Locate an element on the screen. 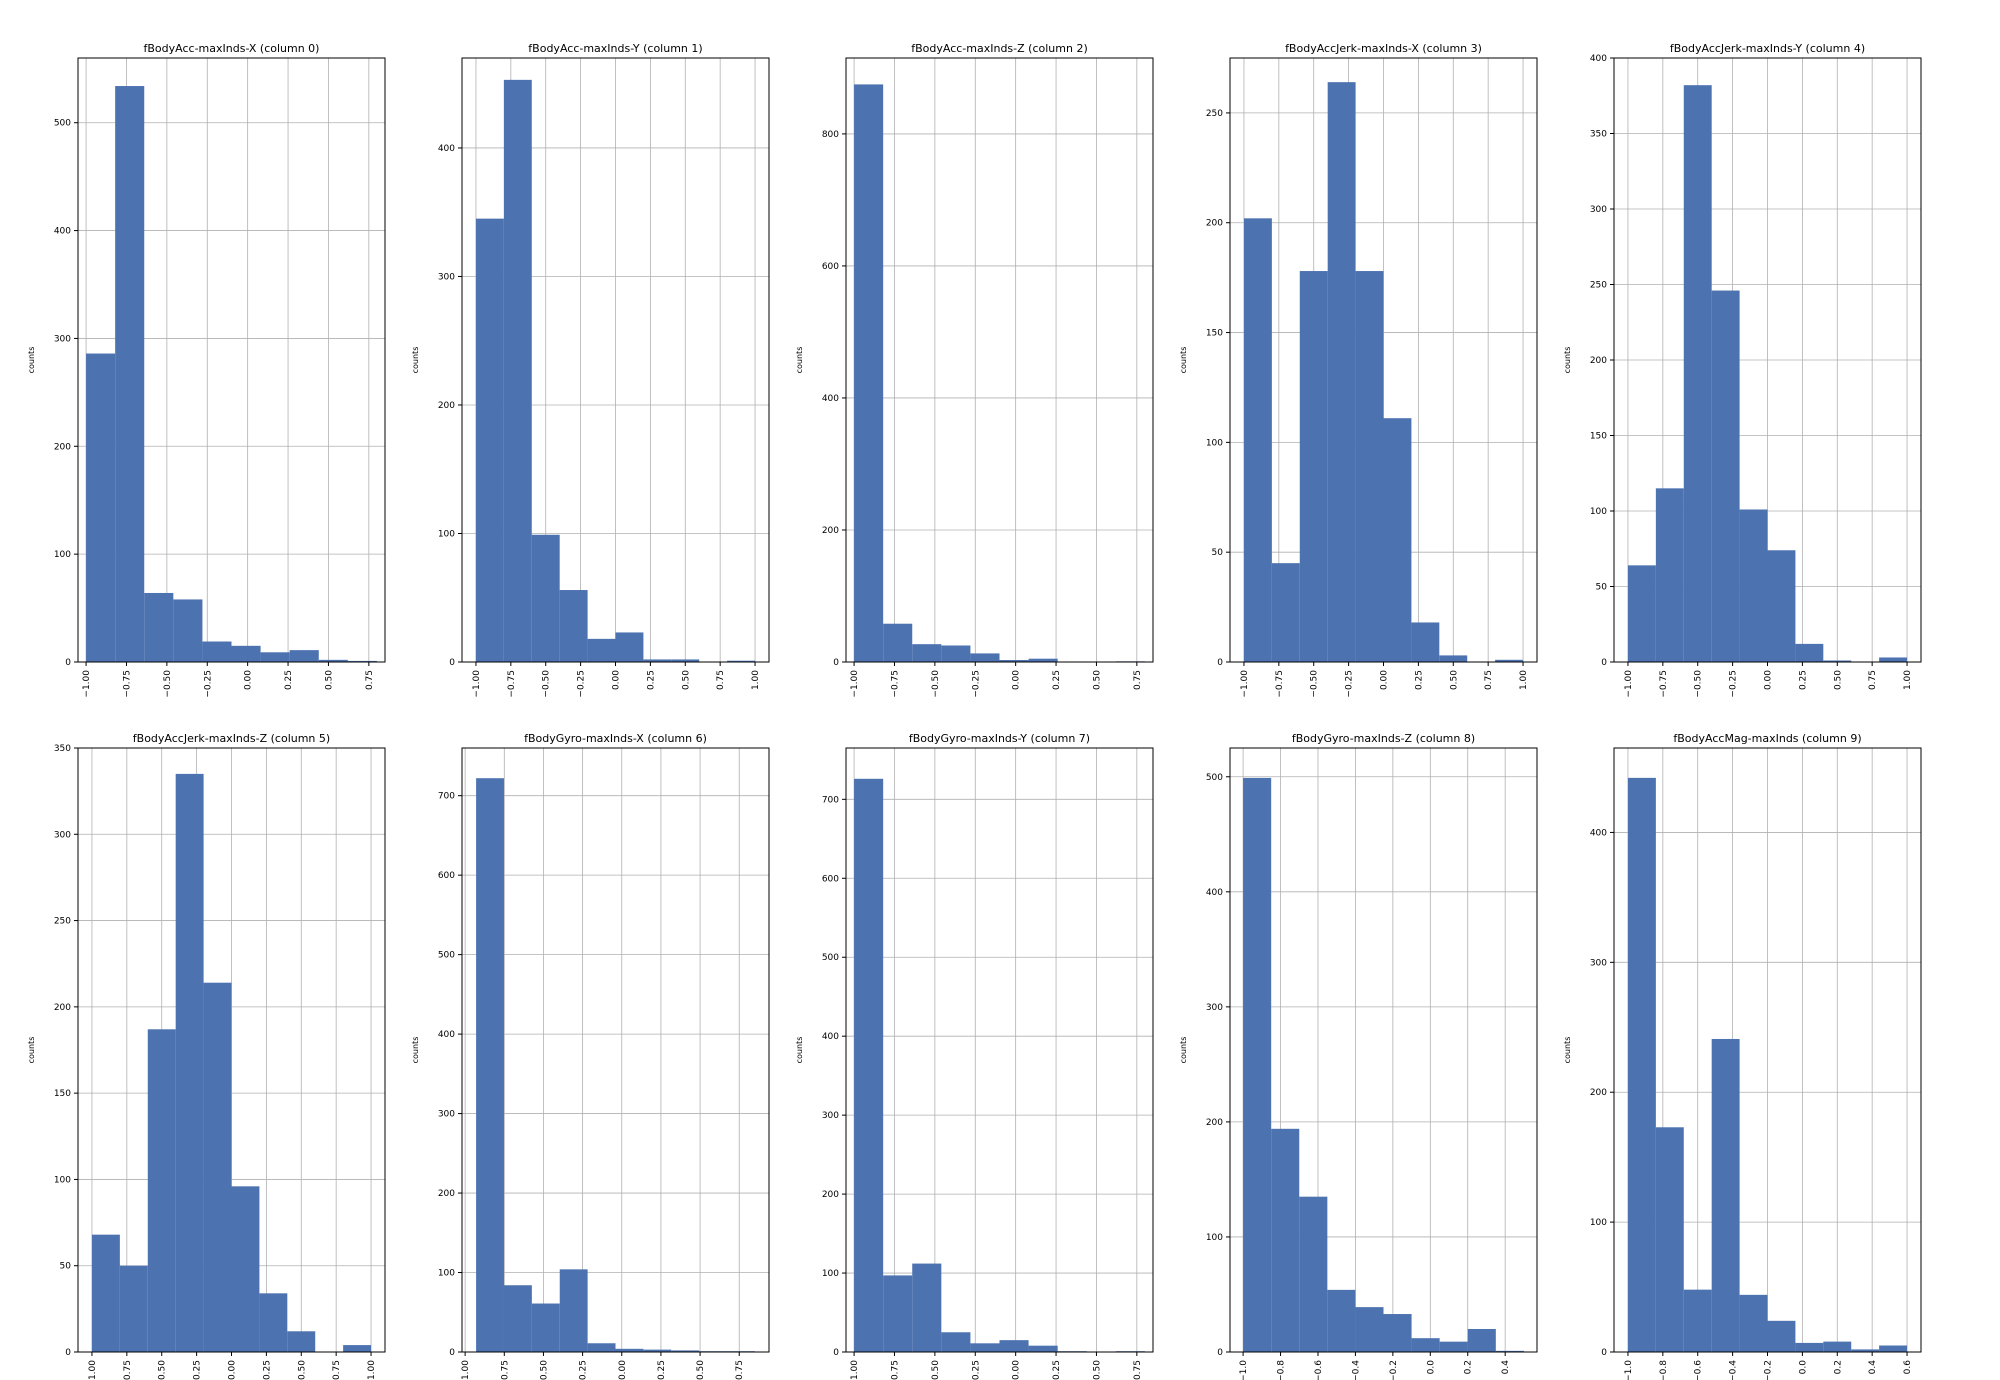 The image size is (2000, 1380). chart-title: fBodyAcc-maxInds-Z (column 2) is located at coordinates (999, 48).